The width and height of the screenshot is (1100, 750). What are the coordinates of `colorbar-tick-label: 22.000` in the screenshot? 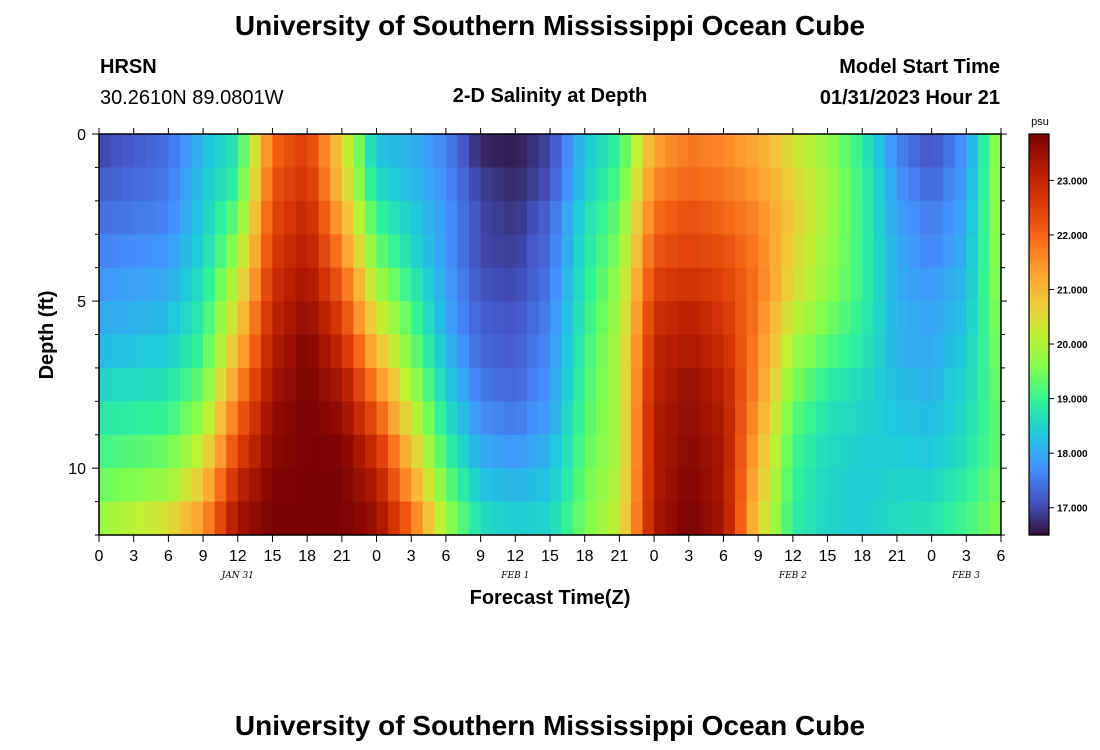 It's located at (1072, 236).